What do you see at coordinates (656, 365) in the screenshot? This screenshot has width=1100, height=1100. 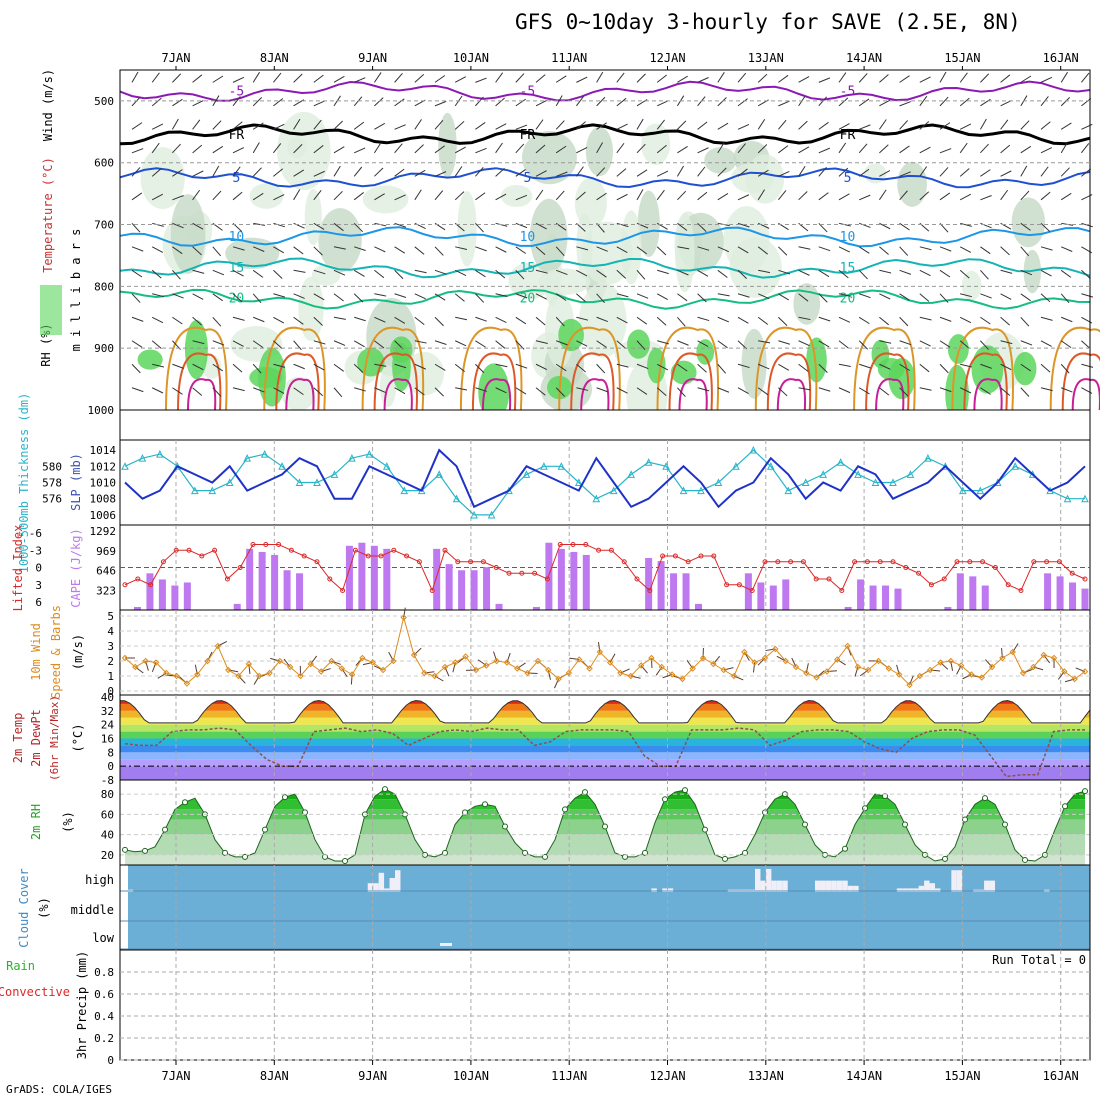 I see `rh-high-shading` at bounding box center [656, 365].